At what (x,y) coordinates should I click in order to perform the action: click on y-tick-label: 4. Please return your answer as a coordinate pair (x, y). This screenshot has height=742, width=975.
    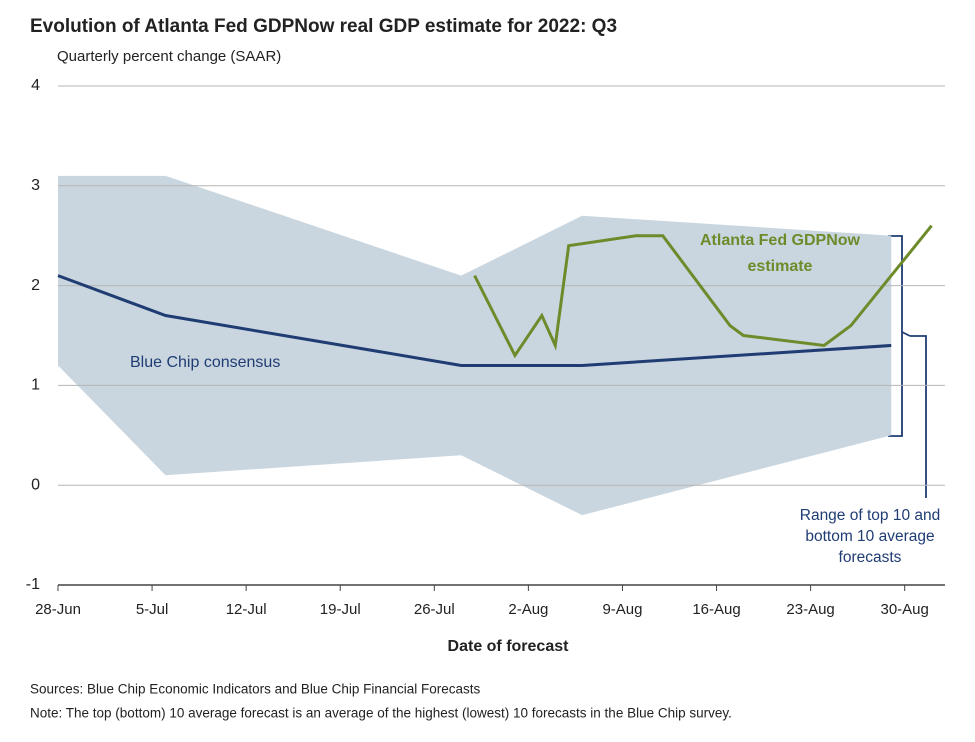
    Looking at the image, I should click on (35, 85).